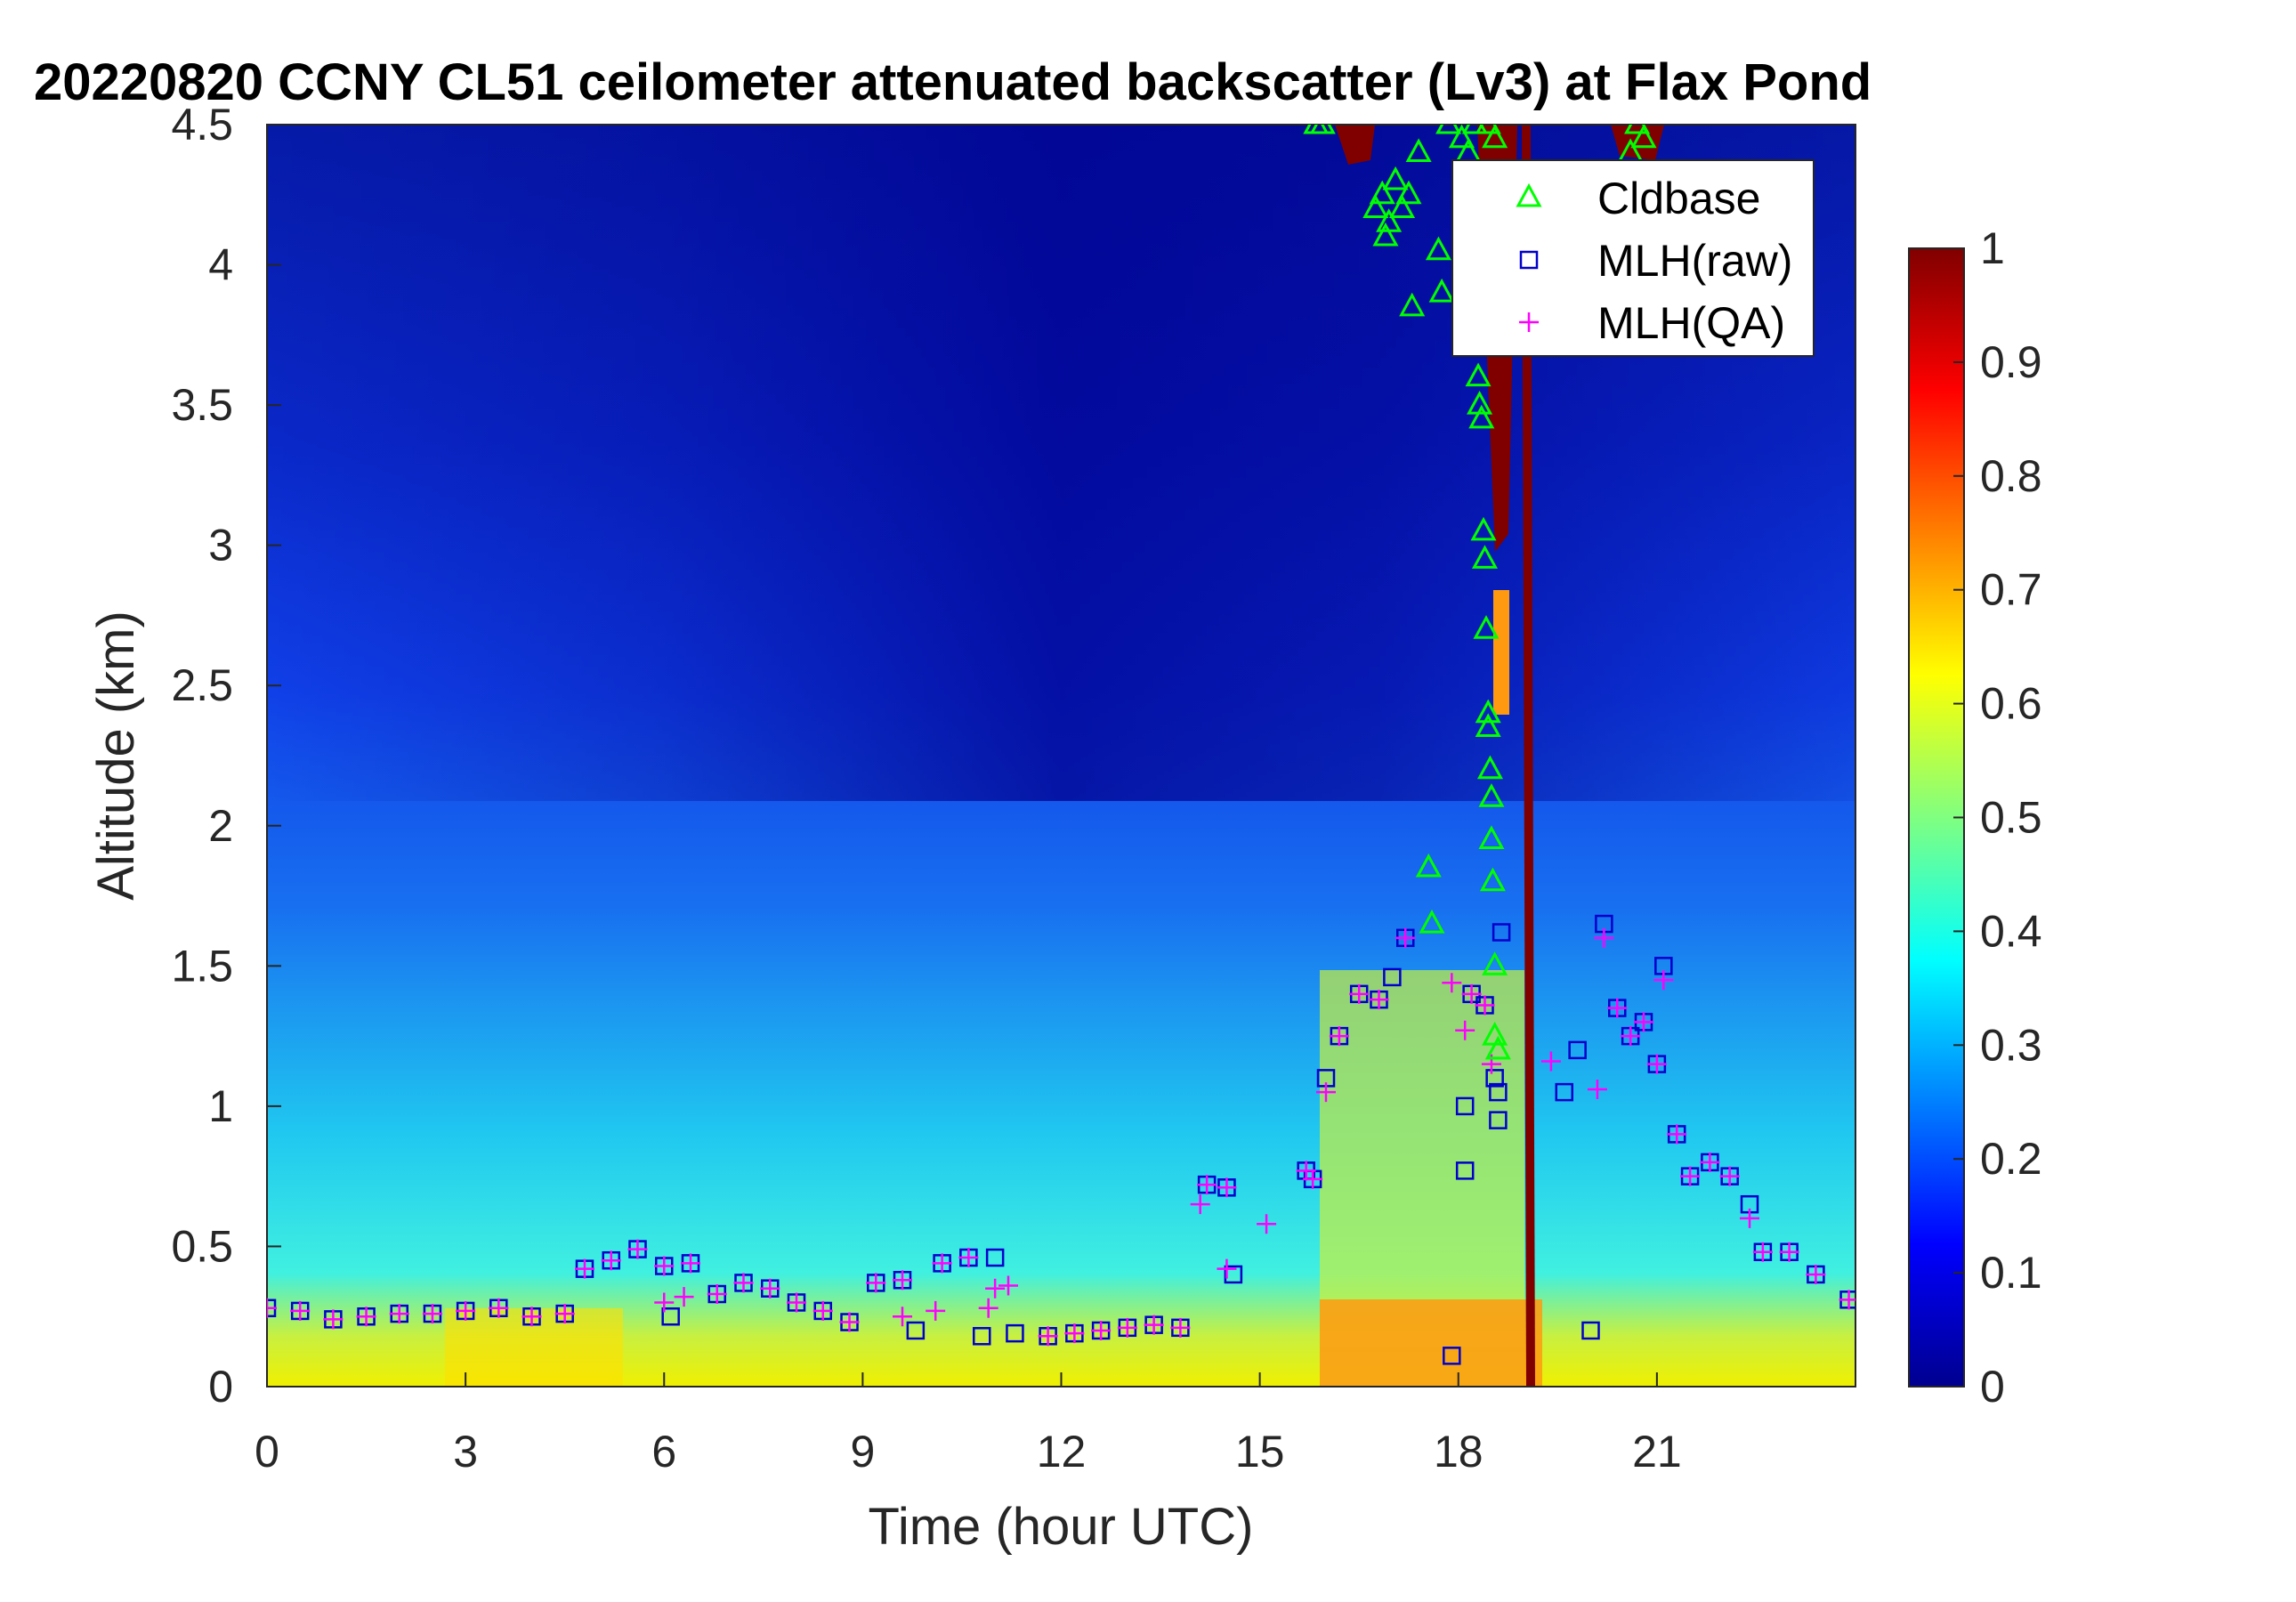  I want to click on colorbar-tick-label: 0.6, so click(2011, 704).